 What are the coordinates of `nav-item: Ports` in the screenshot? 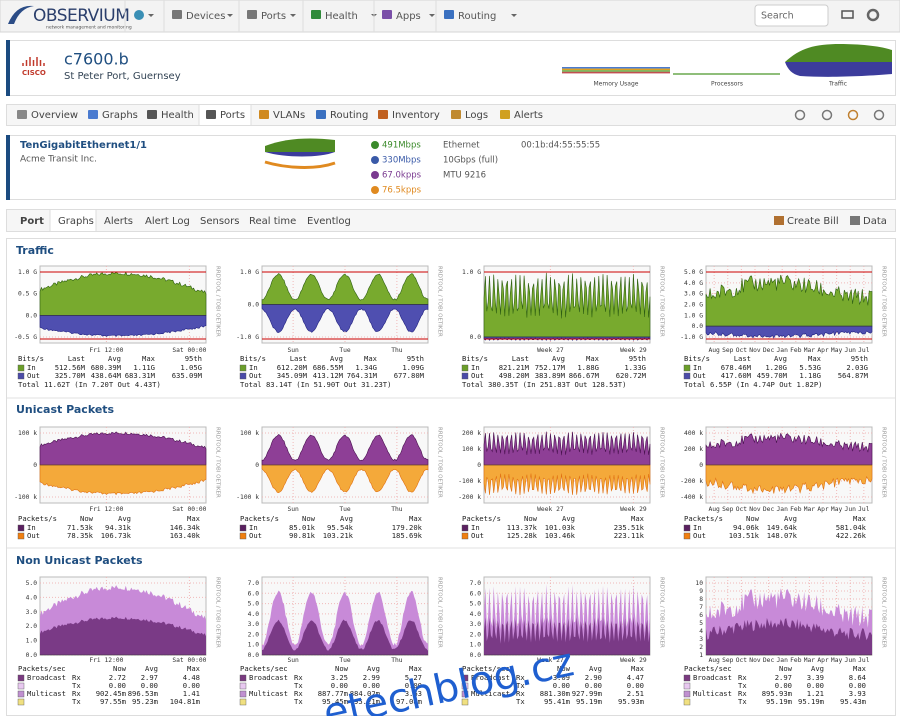 It's located at (273, 16).